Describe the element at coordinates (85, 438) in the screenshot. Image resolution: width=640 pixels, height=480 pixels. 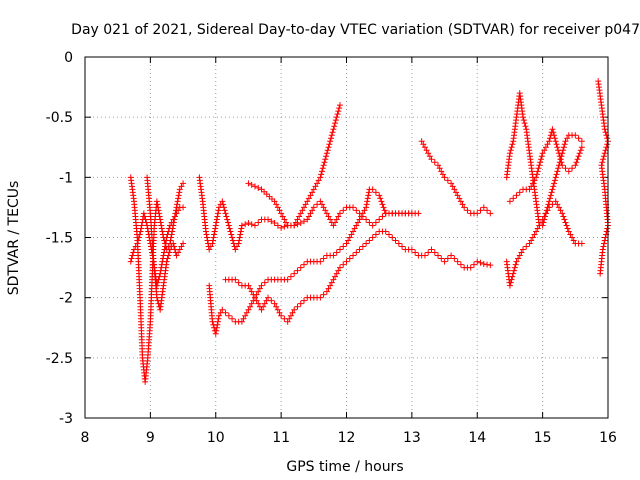
I see `x-tick-label: 8` at that location.